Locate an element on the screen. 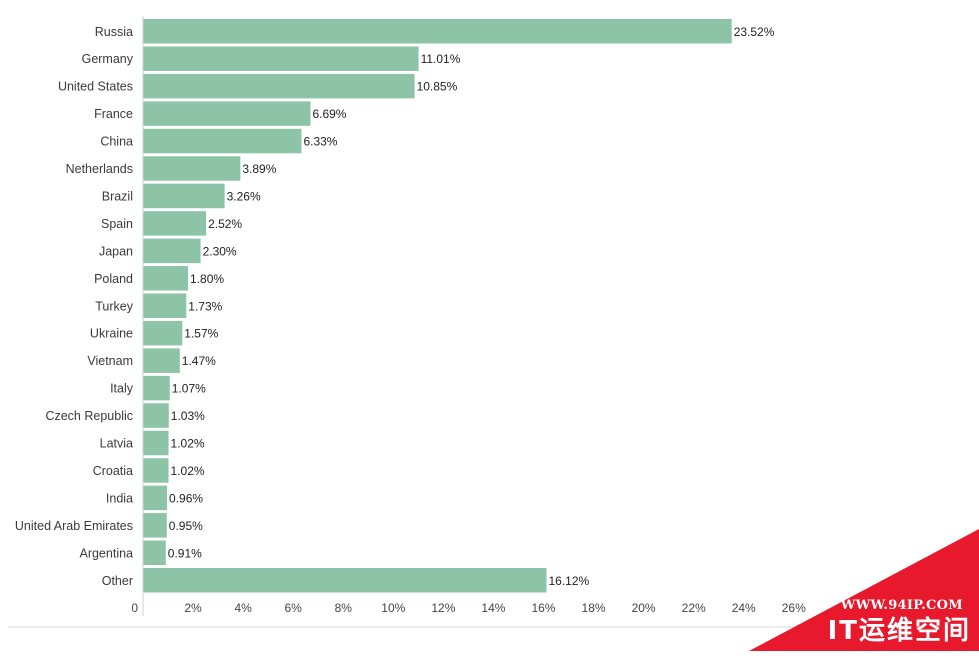  bar-russia is located at coordinates (437, 31).